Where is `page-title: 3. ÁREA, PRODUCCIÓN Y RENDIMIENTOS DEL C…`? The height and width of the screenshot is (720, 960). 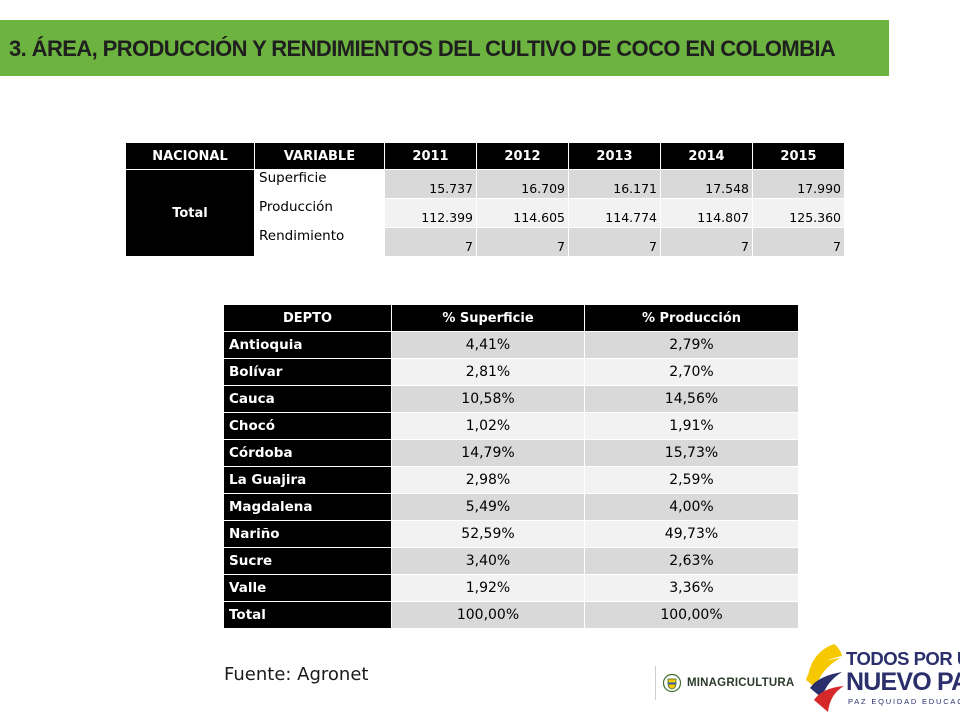 page-title: 3. ÁREA, PRODUCCIÓN Y RENDIMIENTOS DEL C… is located at coordinates (422, 48).